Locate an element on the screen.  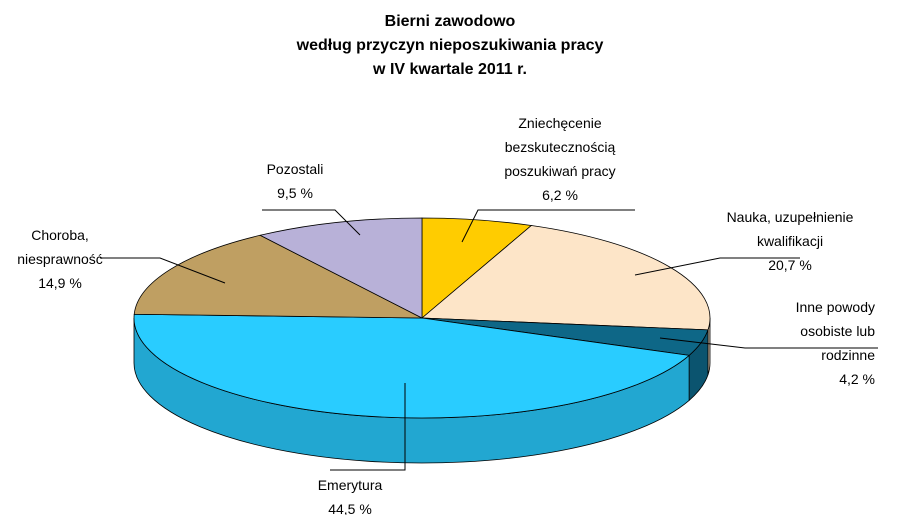
slice-label: Pozostali is located at coordinates (295, 169).